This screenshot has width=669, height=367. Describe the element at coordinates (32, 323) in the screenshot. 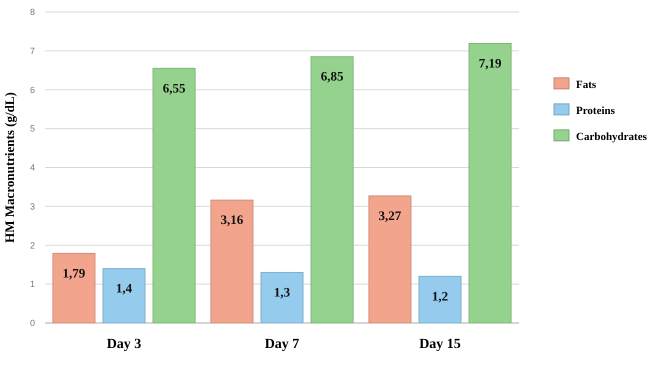

I see `y-tick-label: 0` at that location.